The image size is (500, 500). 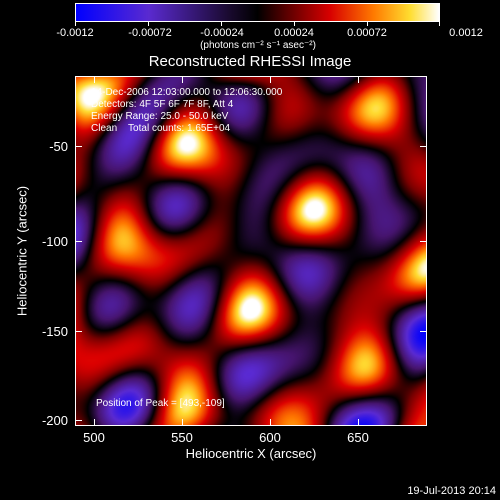 I want to click on colorbar-tick-label: -0.00024, so click(x=222, y=33).